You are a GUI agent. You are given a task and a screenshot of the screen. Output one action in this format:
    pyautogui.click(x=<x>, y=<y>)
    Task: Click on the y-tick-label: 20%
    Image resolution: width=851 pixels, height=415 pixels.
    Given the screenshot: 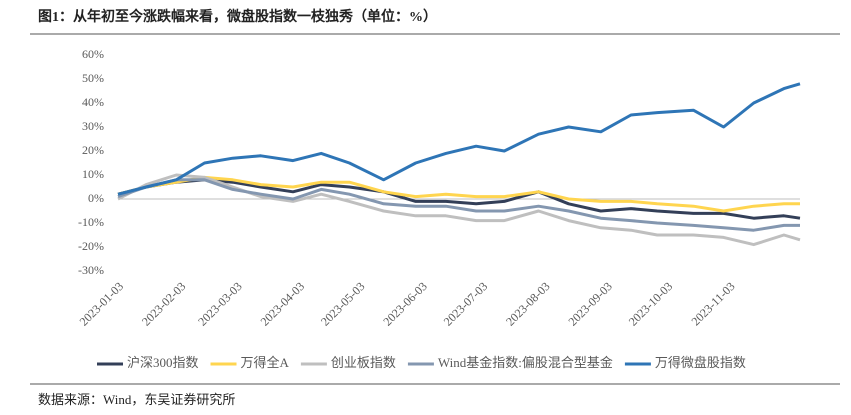 What is the action you would take?
    pyautogui.click(x=93, y=150)
    